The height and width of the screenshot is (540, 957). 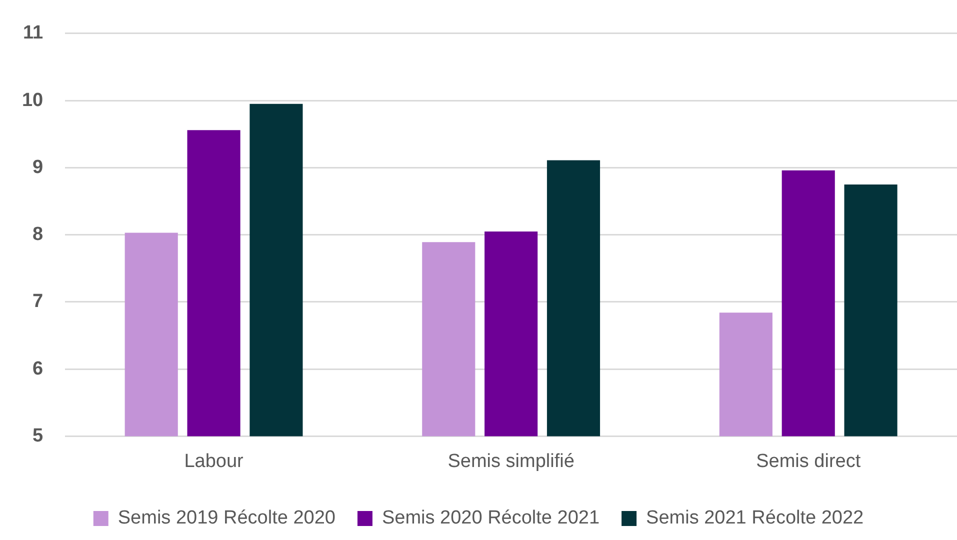 What do you see at coordinates (227, 518) in the screenshot?
I see `legend-label: Semis 2019 Récolte 2020` at bounding box center [227, 518].